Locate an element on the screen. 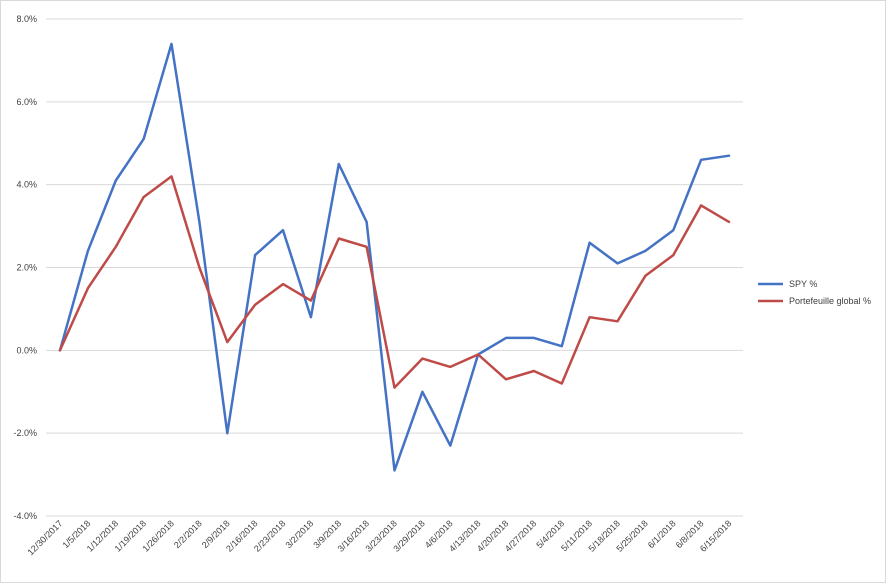 Image resolution: width=886 pixels, height=584 pixels. x-tick-label: 3/2/2018 is located at coordinates (299, 534).